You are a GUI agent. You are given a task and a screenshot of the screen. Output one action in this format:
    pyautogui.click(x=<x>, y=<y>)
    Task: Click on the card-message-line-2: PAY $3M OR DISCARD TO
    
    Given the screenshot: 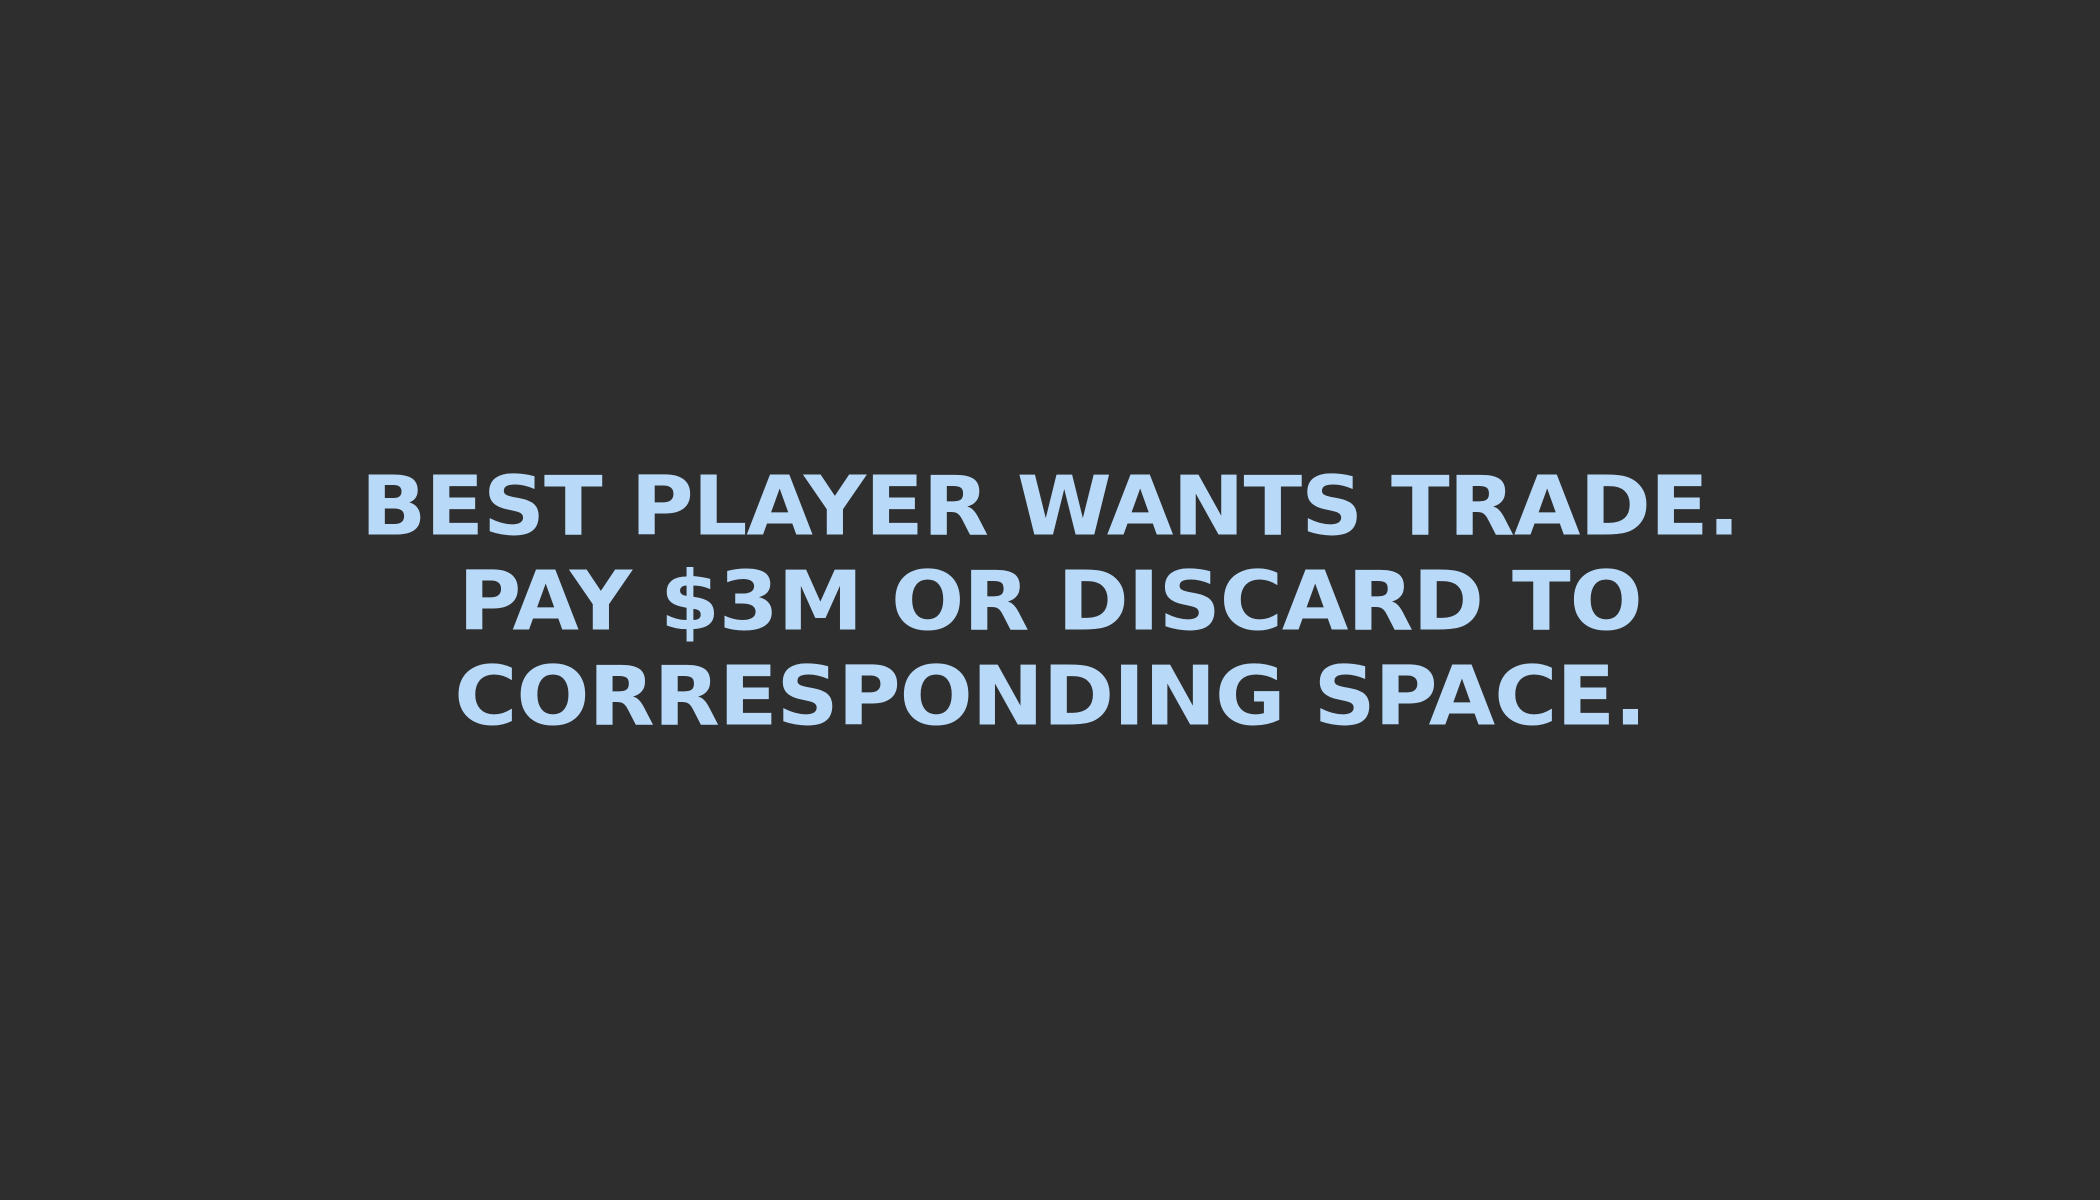 What is the action you would take?
    pyautogui.click(x=1050, y=602)
    